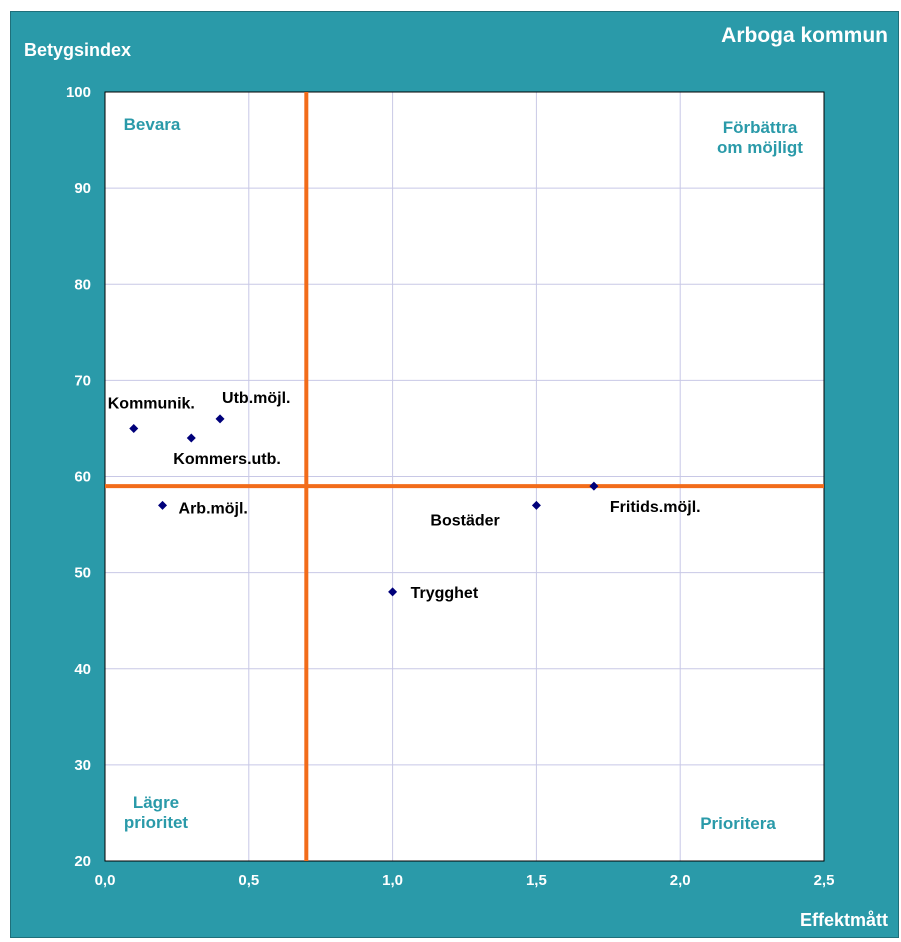  I want to click on data-point-label: Bostäder, so click(464, 520).